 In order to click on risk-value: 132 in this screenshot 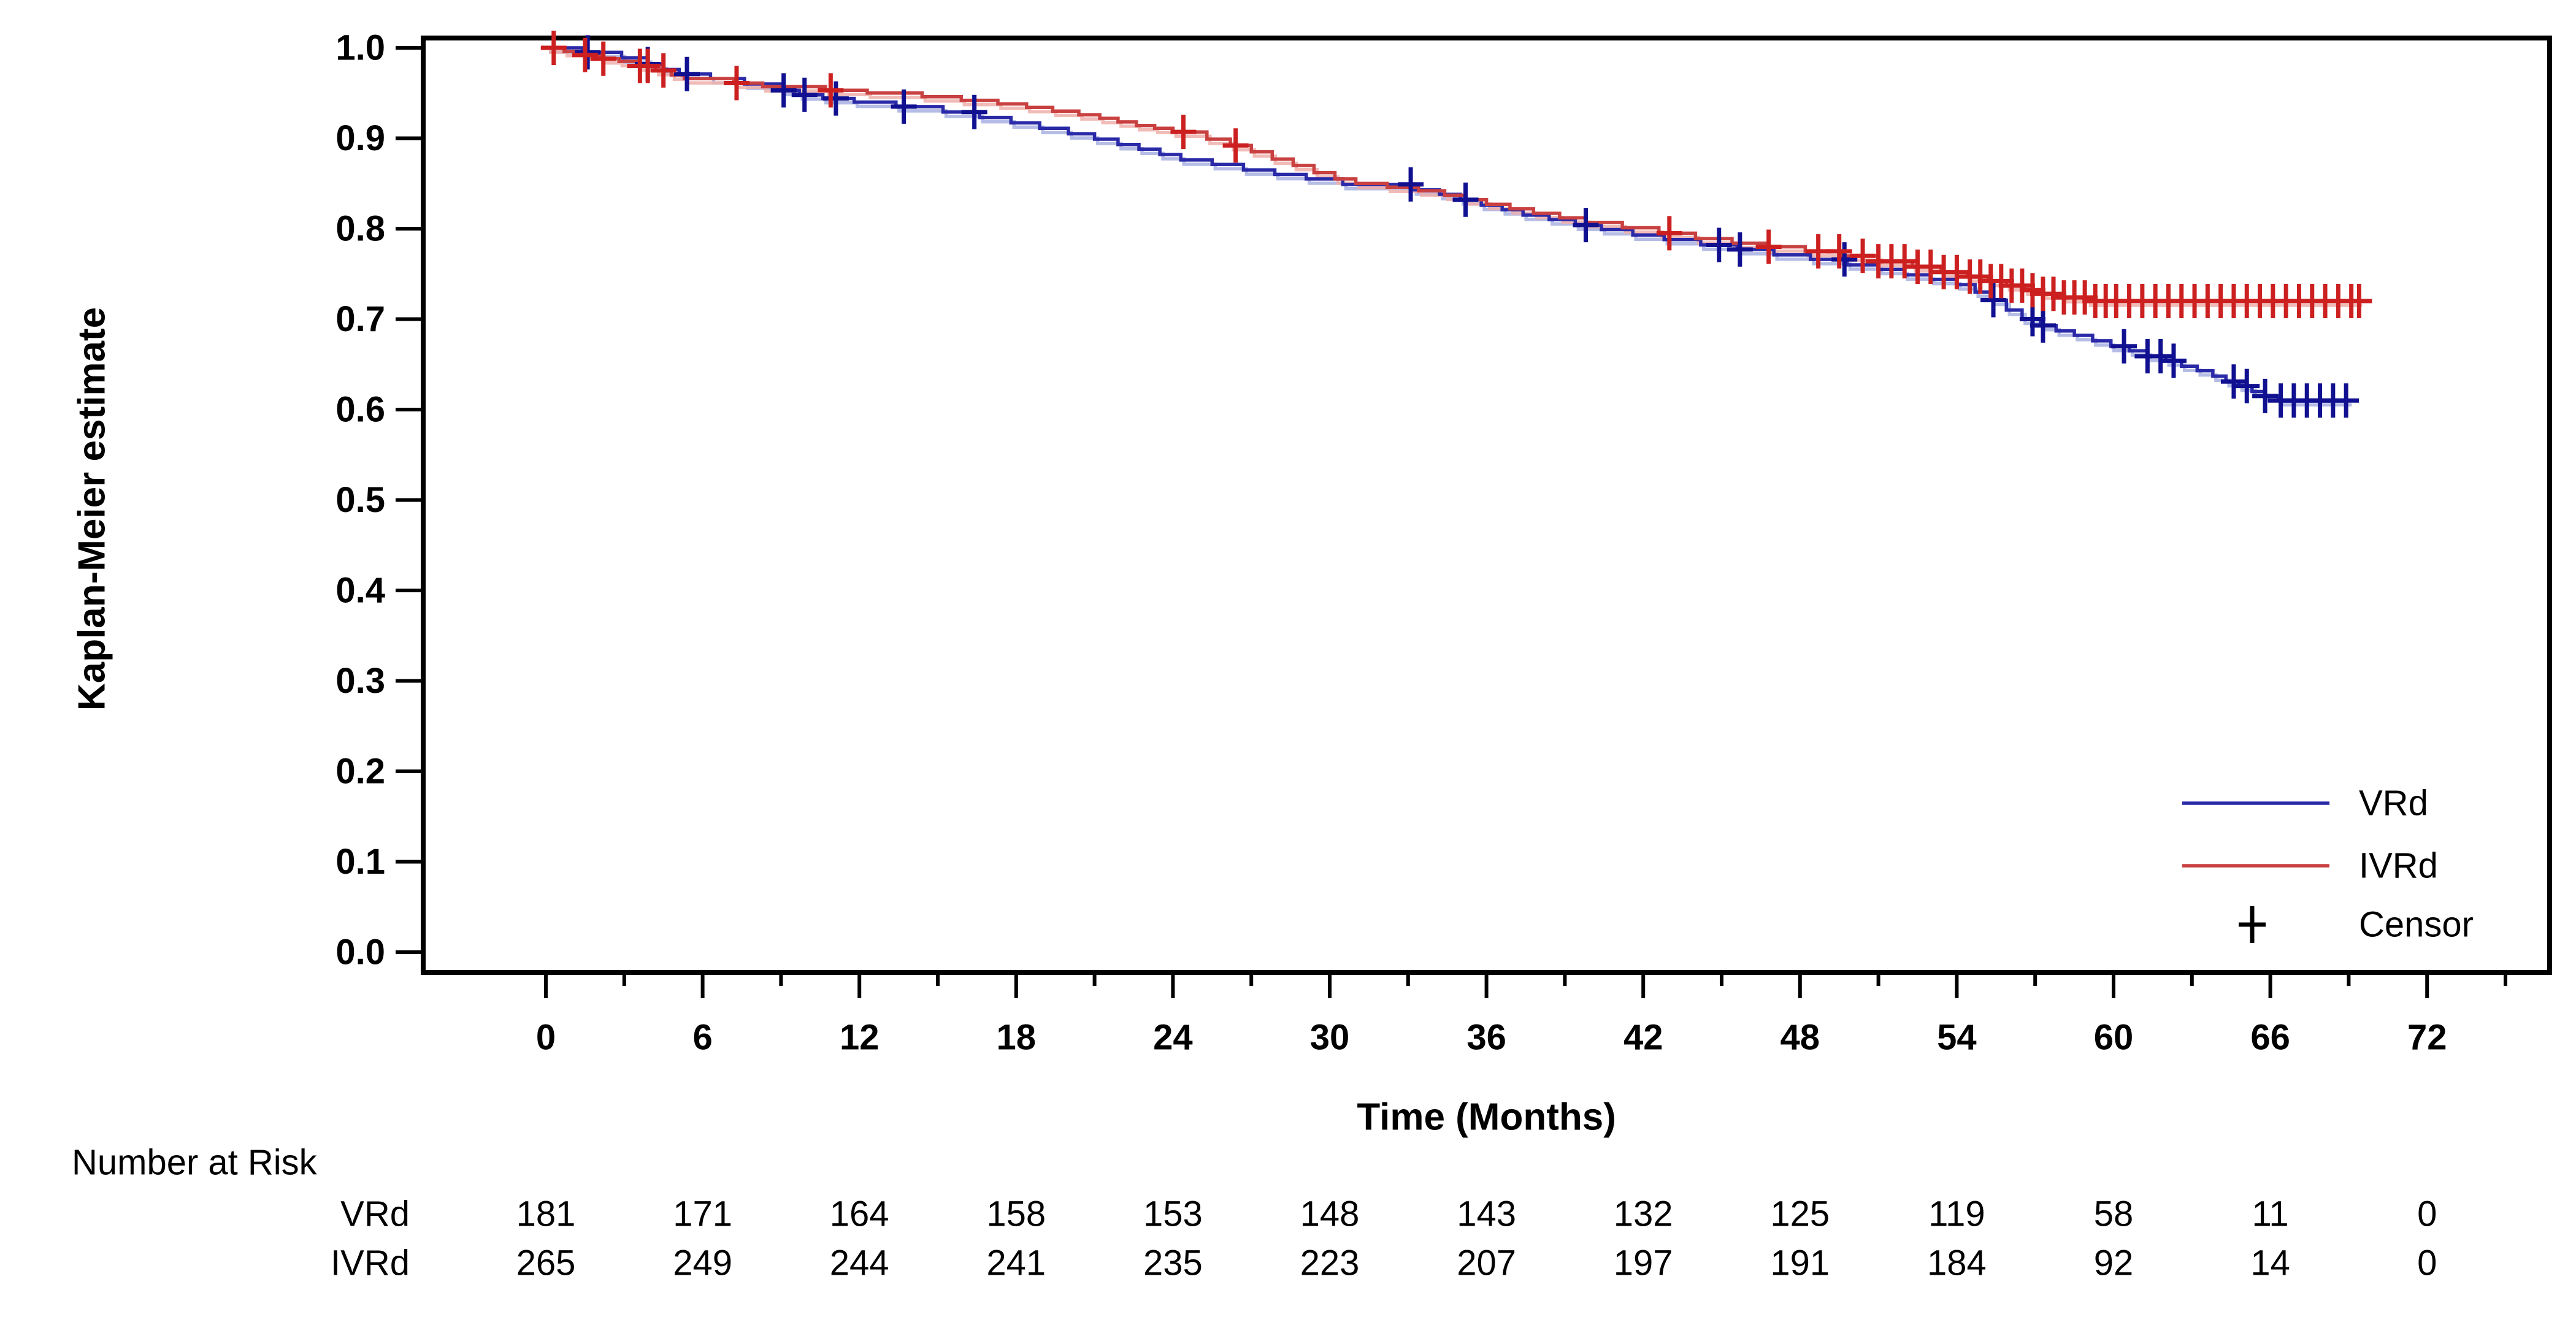, I will do `click(1643, 1214)`.